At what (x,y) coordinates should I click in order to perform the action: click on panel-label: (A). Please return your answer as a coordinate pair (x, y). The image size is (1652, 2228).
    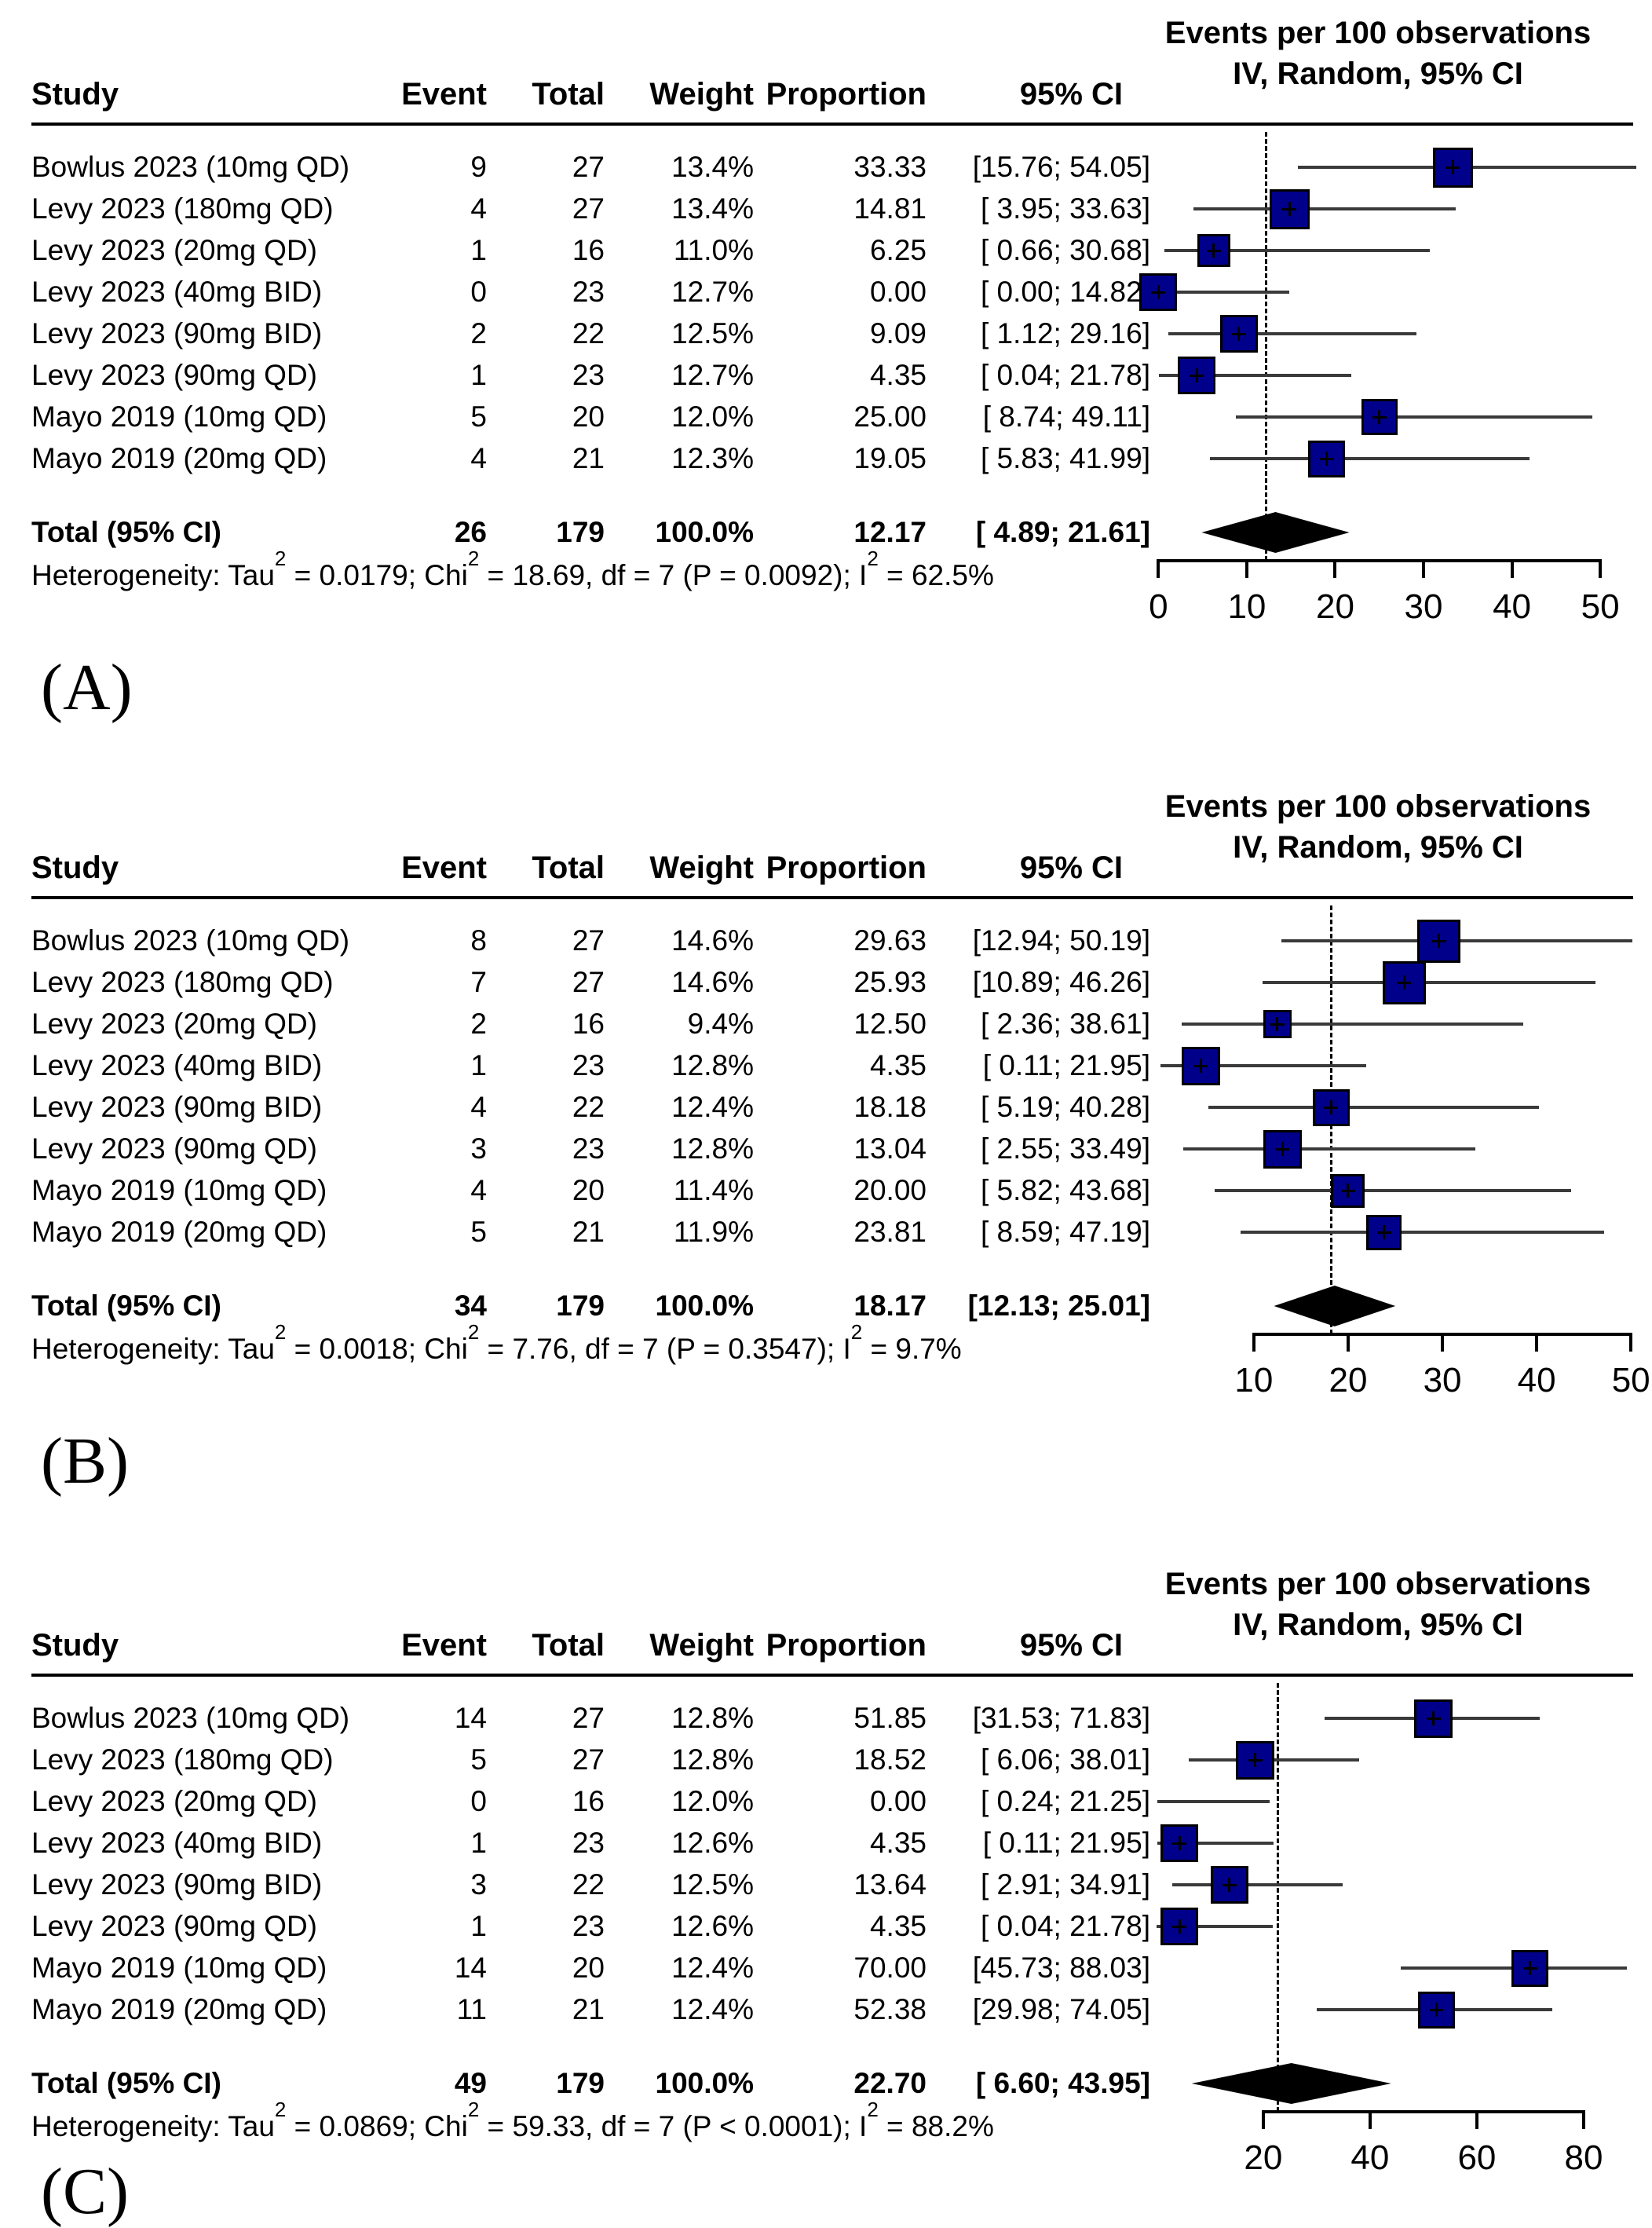
    Looking at the image, I should click on (87, 687).